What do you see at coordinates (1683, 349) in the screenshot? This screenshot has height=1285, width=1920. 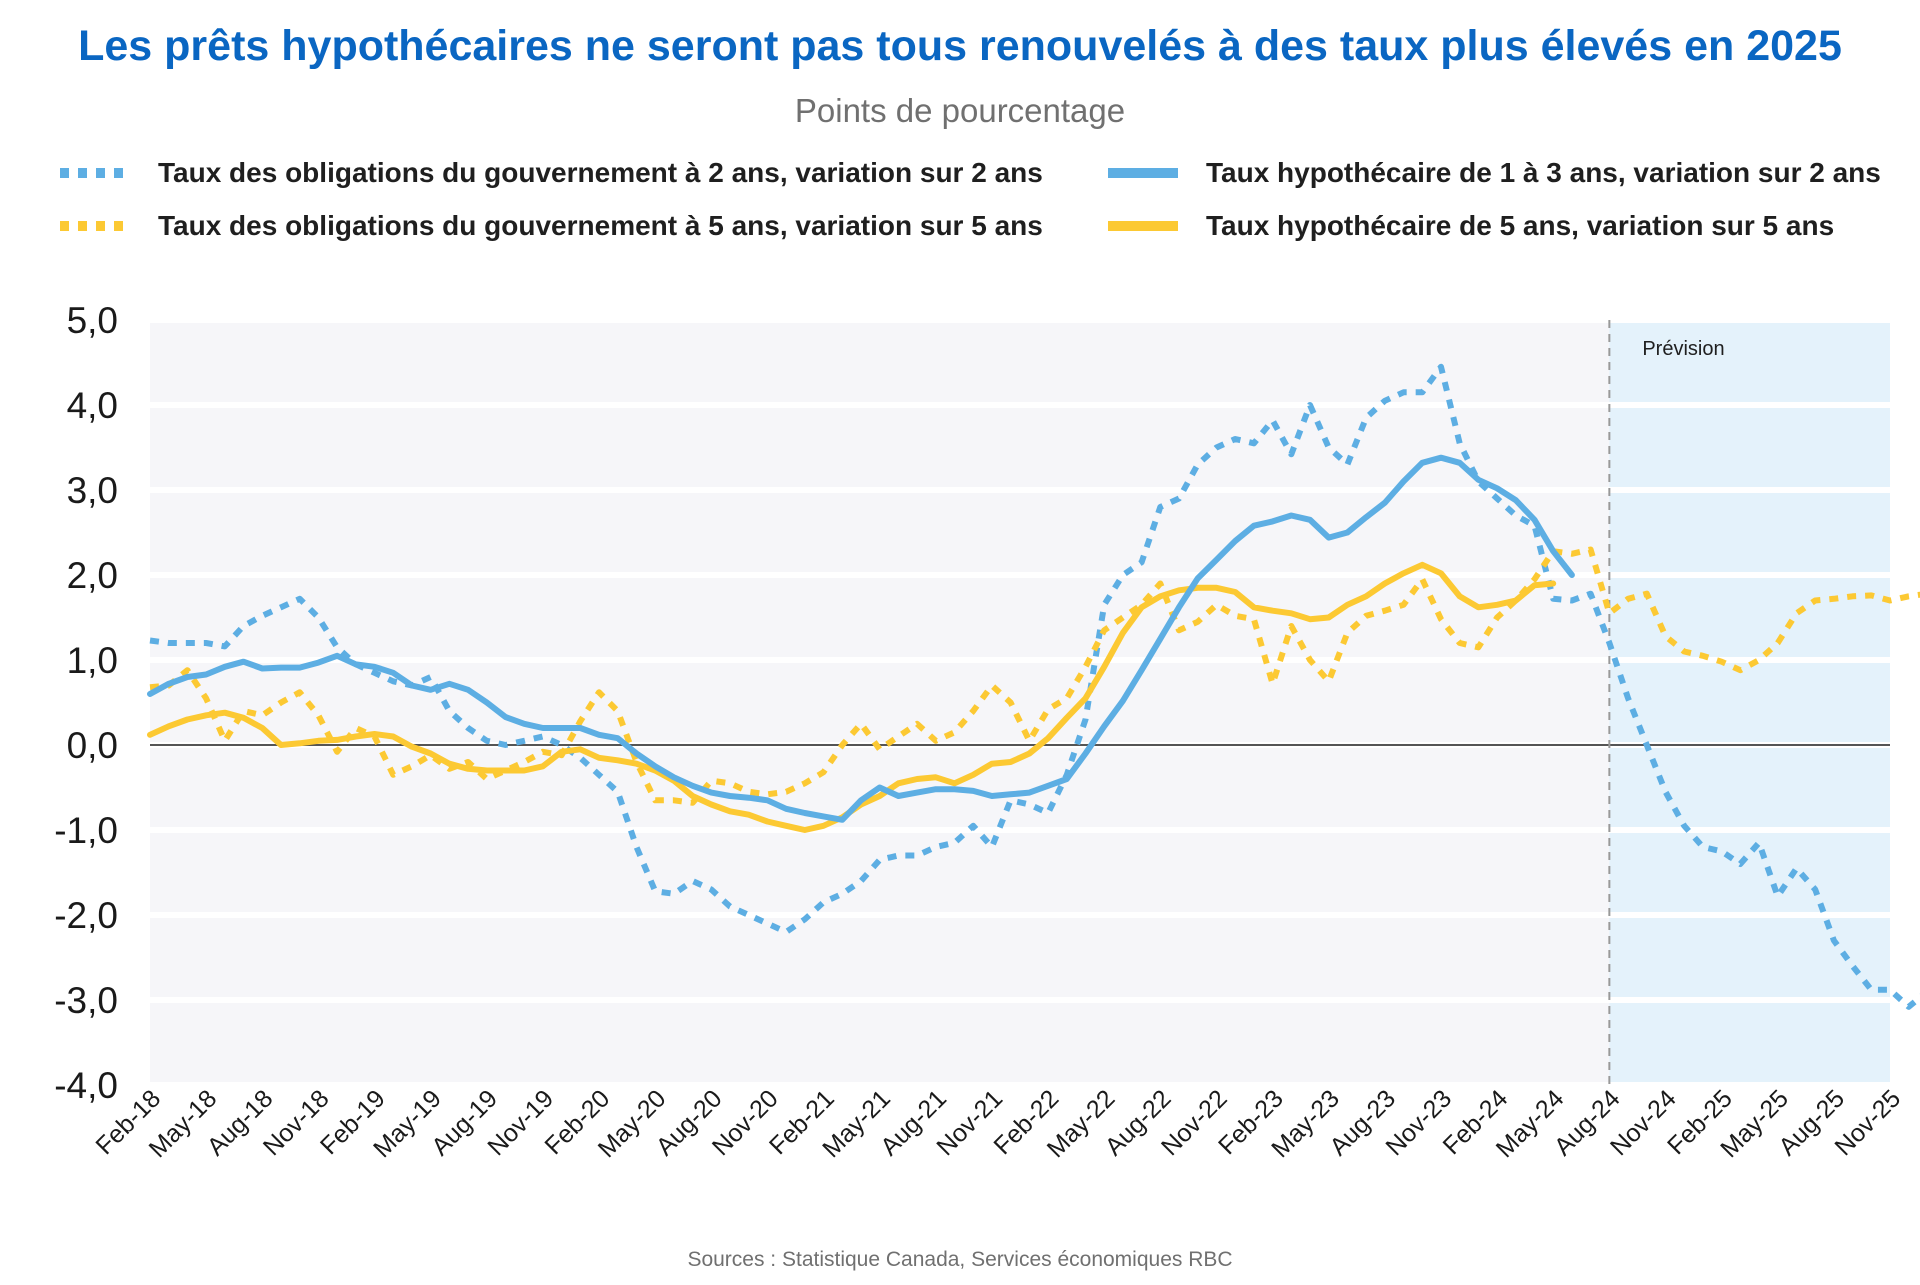 I see `forecast-label: Prévision` at bounding box center [1683, 349].